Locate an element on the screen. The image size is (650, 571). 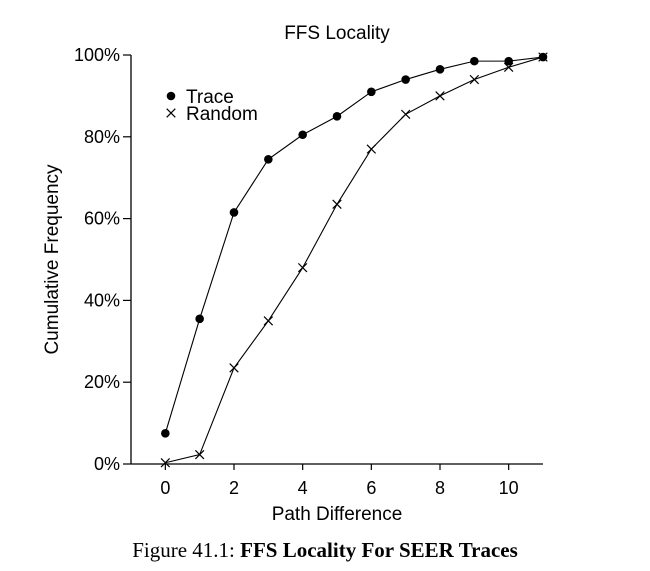
legend-label-trace: Trace is located at coordinates (210, 97).